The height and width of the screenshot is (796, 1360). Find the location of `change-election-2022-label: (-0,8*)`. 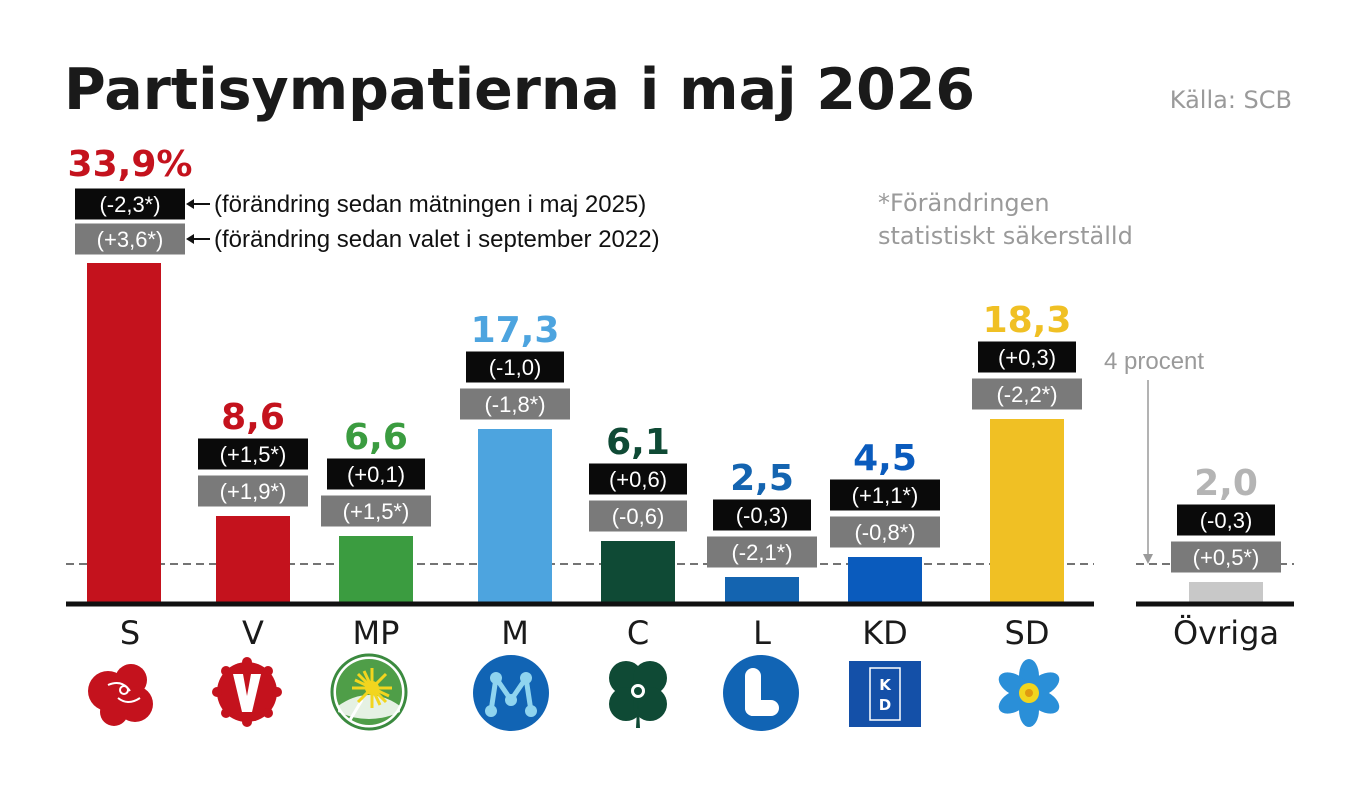

change-election-2022-label: (-0,8*) is located at coordinates (884, 532).